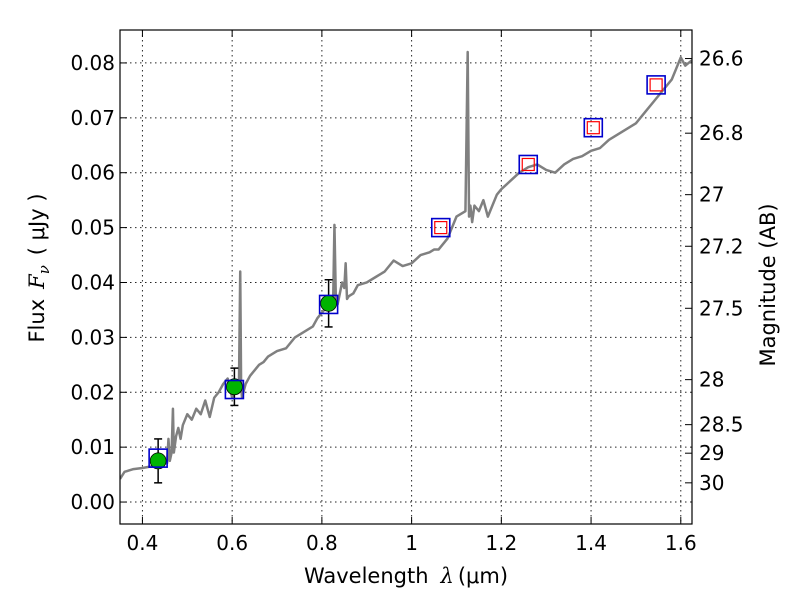  I want to click on y2-tick-labels: 26.6 26.8 27 27.2 27.5 28 28.5 29 30, so click(721, 271).